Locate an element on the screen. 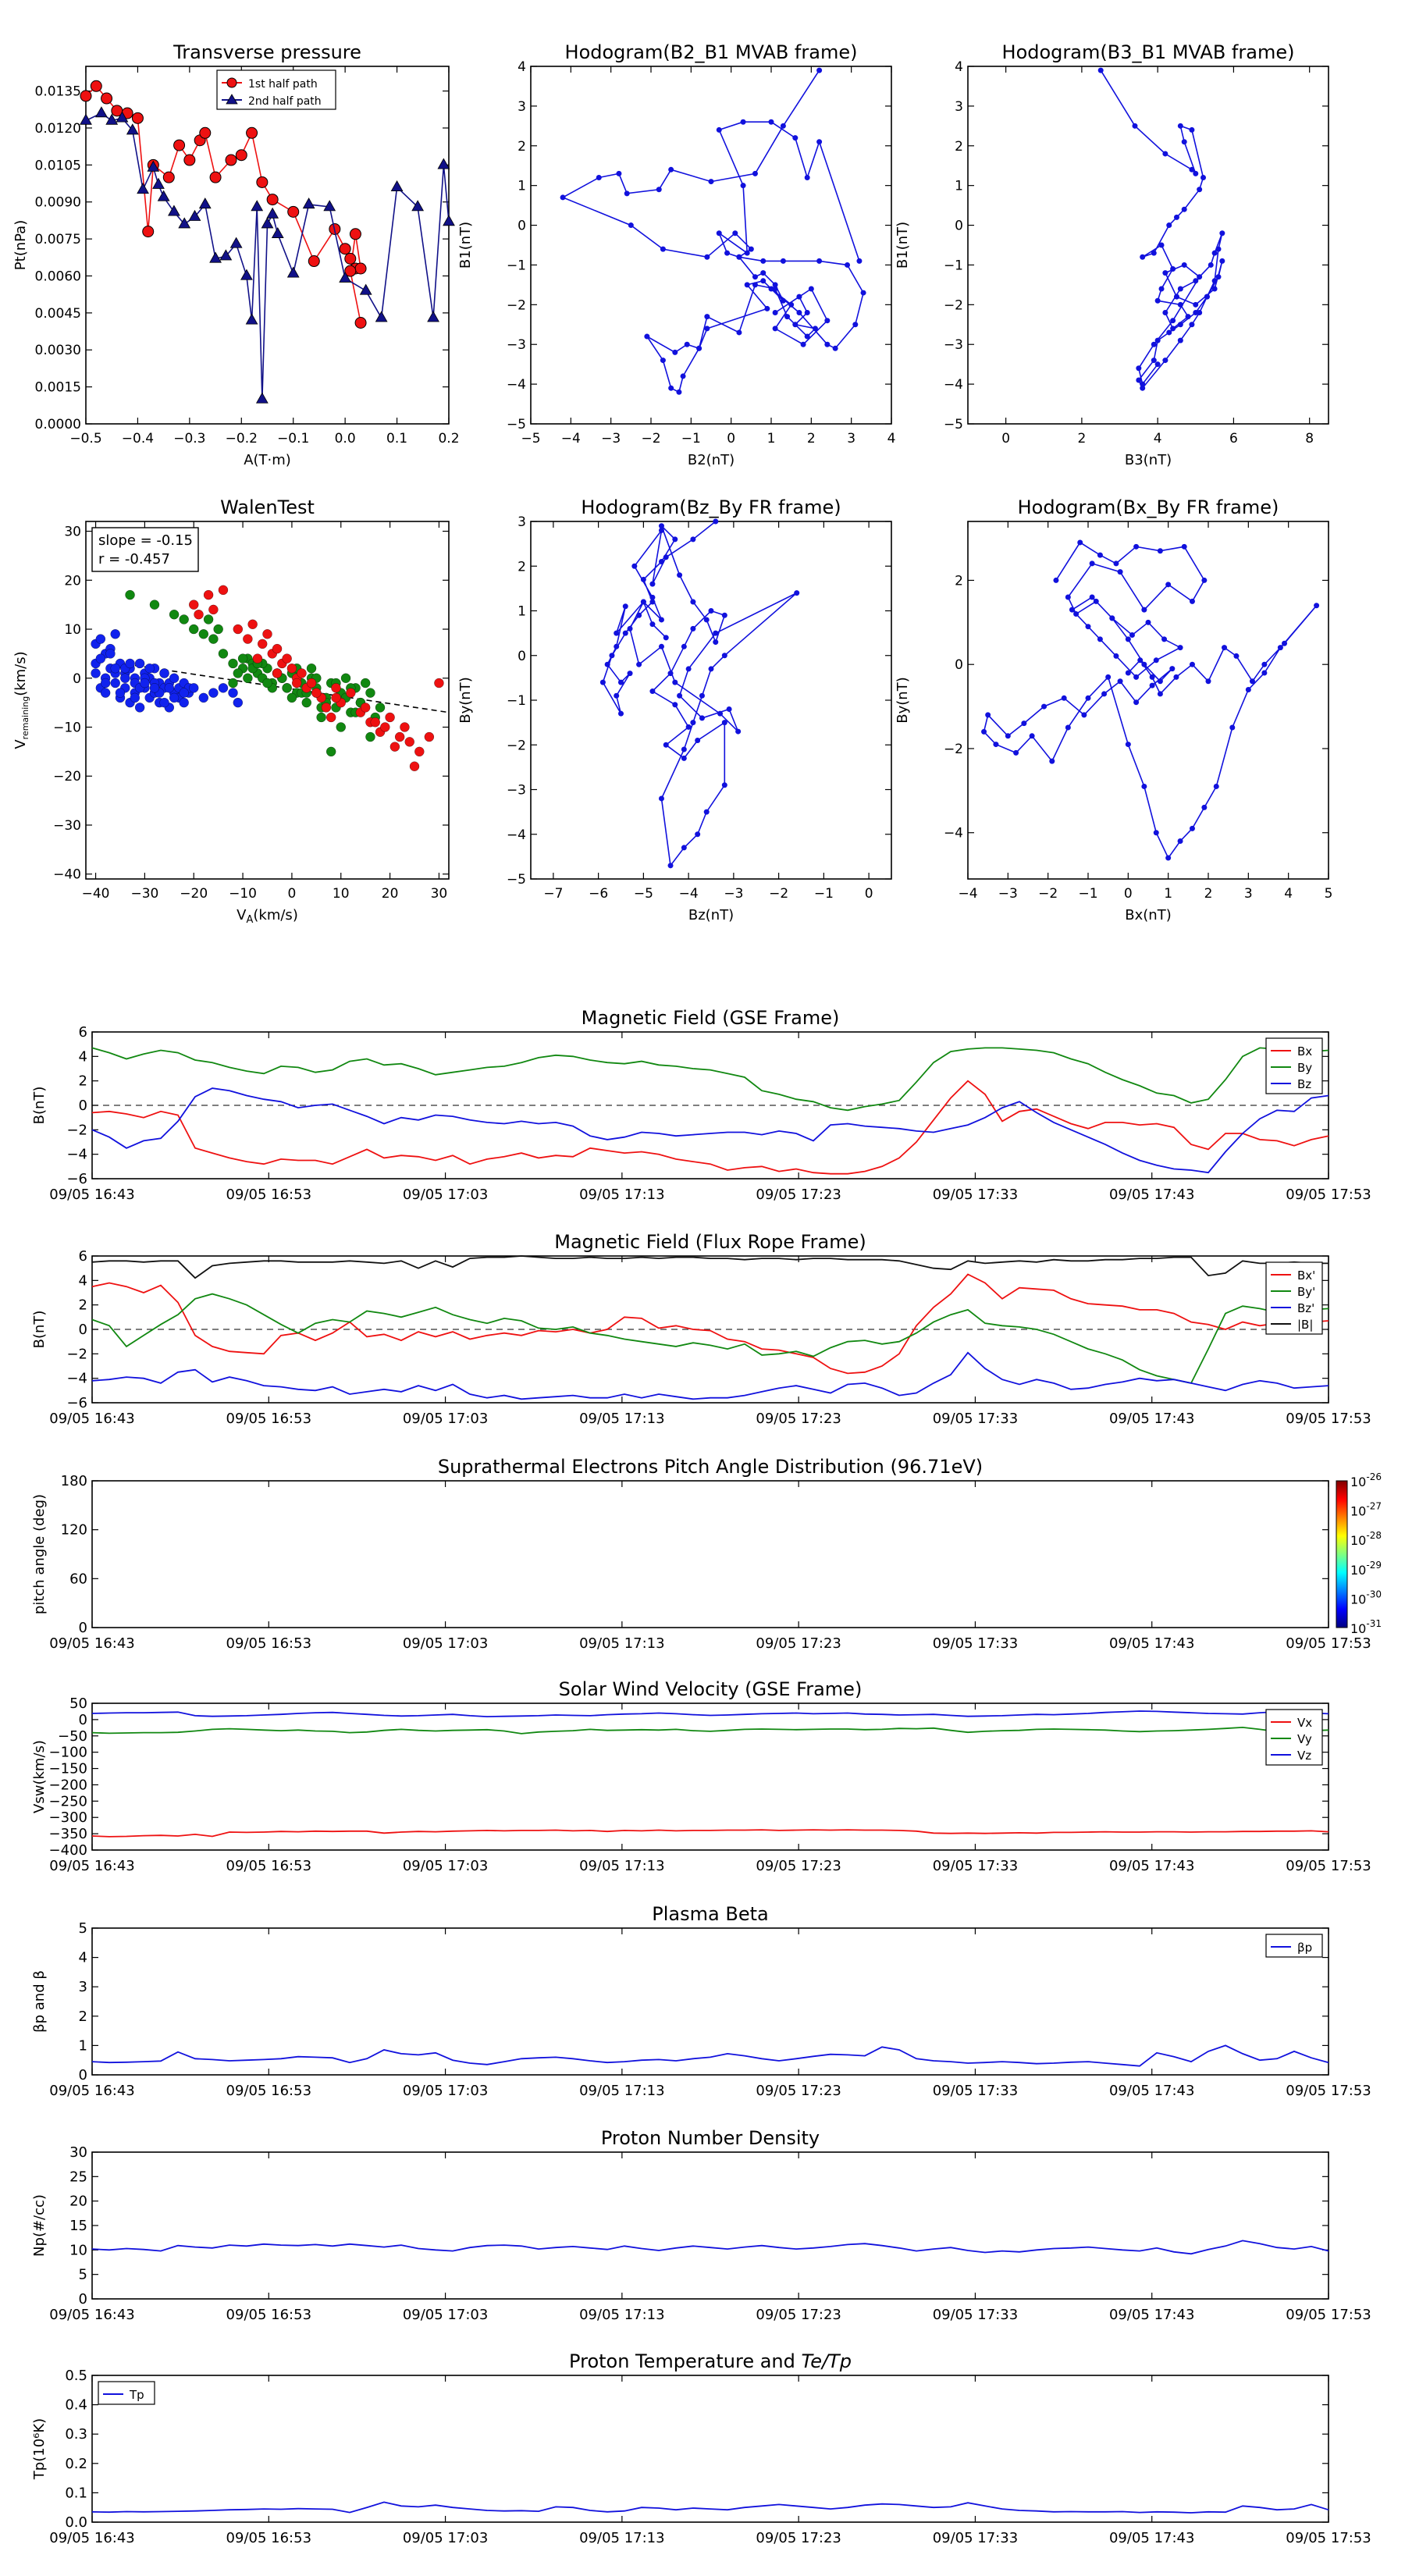  y-tick-label: −40 is located at coordinates (67, 875).